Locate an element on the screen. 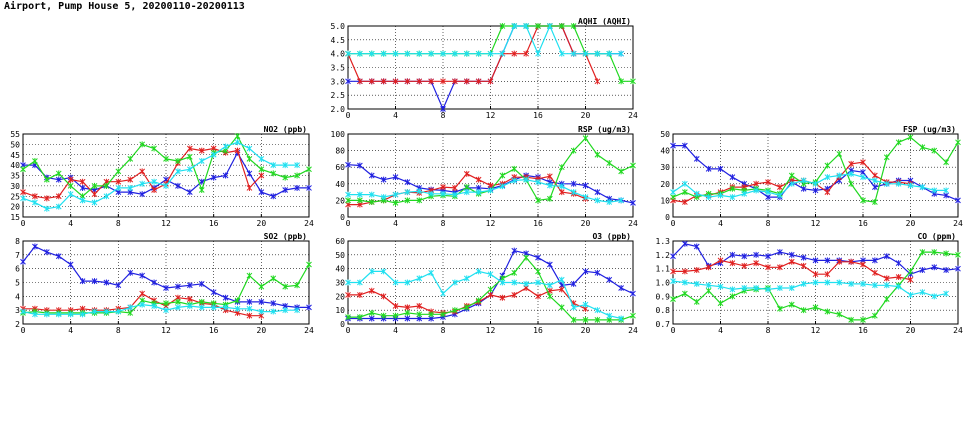  y-tick-label: 50 is located at coordinates (665, 134).